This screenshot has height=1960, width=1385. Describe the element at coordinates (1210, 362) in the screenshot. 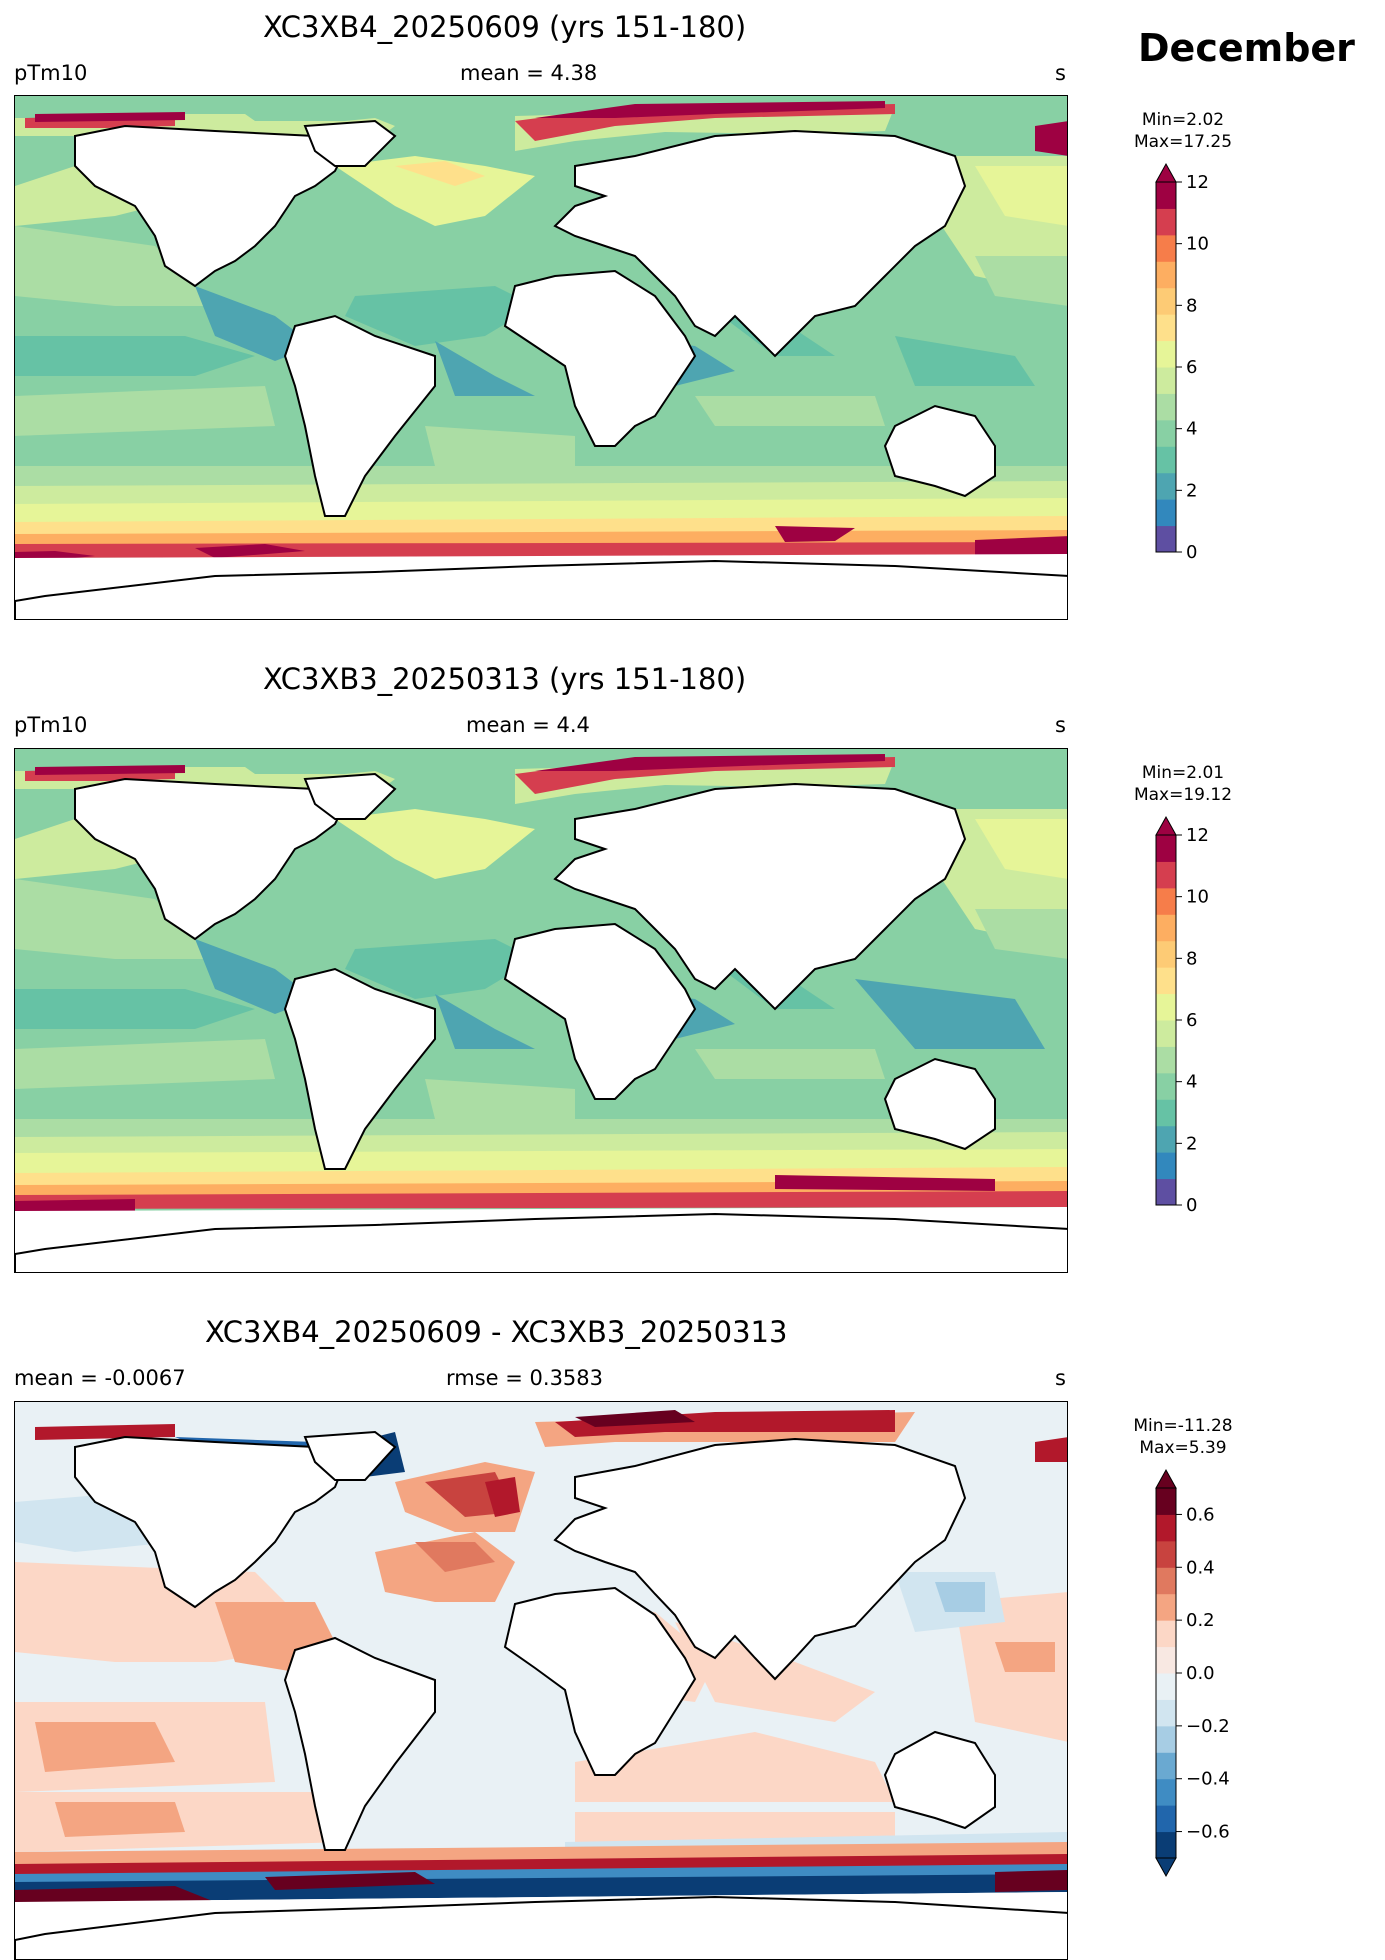

I see `panel-1-colorbar: 0 2 4 6 8 10 12` at that location.